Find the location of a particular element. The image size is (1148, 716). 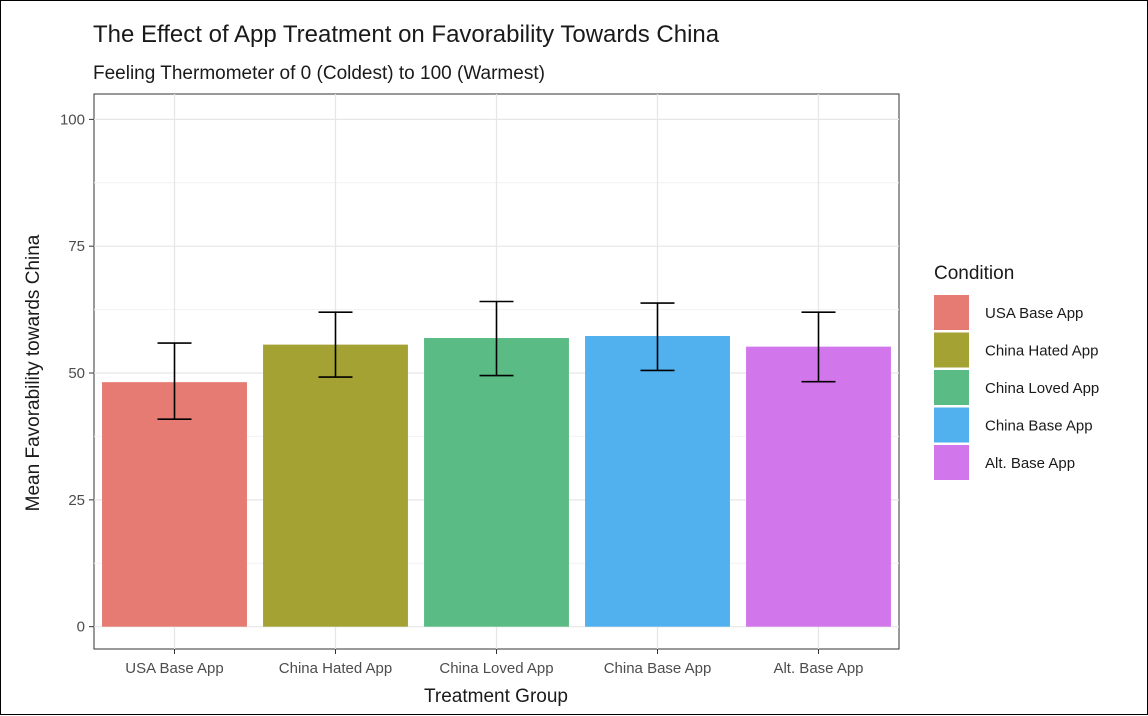

bar-china-base-app is located at coordinates (657, 481).